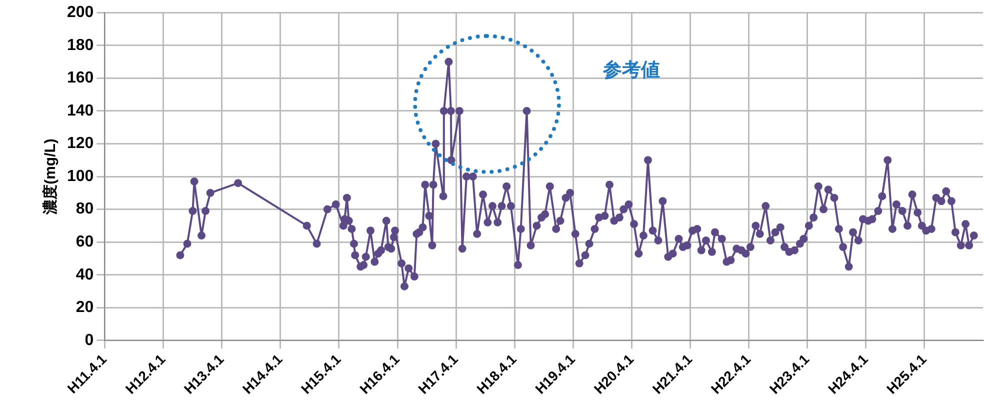 This screenshot has height=401, width=989. Describe the element at coordinates (80, 45) in the screenshot. I see `y-tick-label: 180` at that location.